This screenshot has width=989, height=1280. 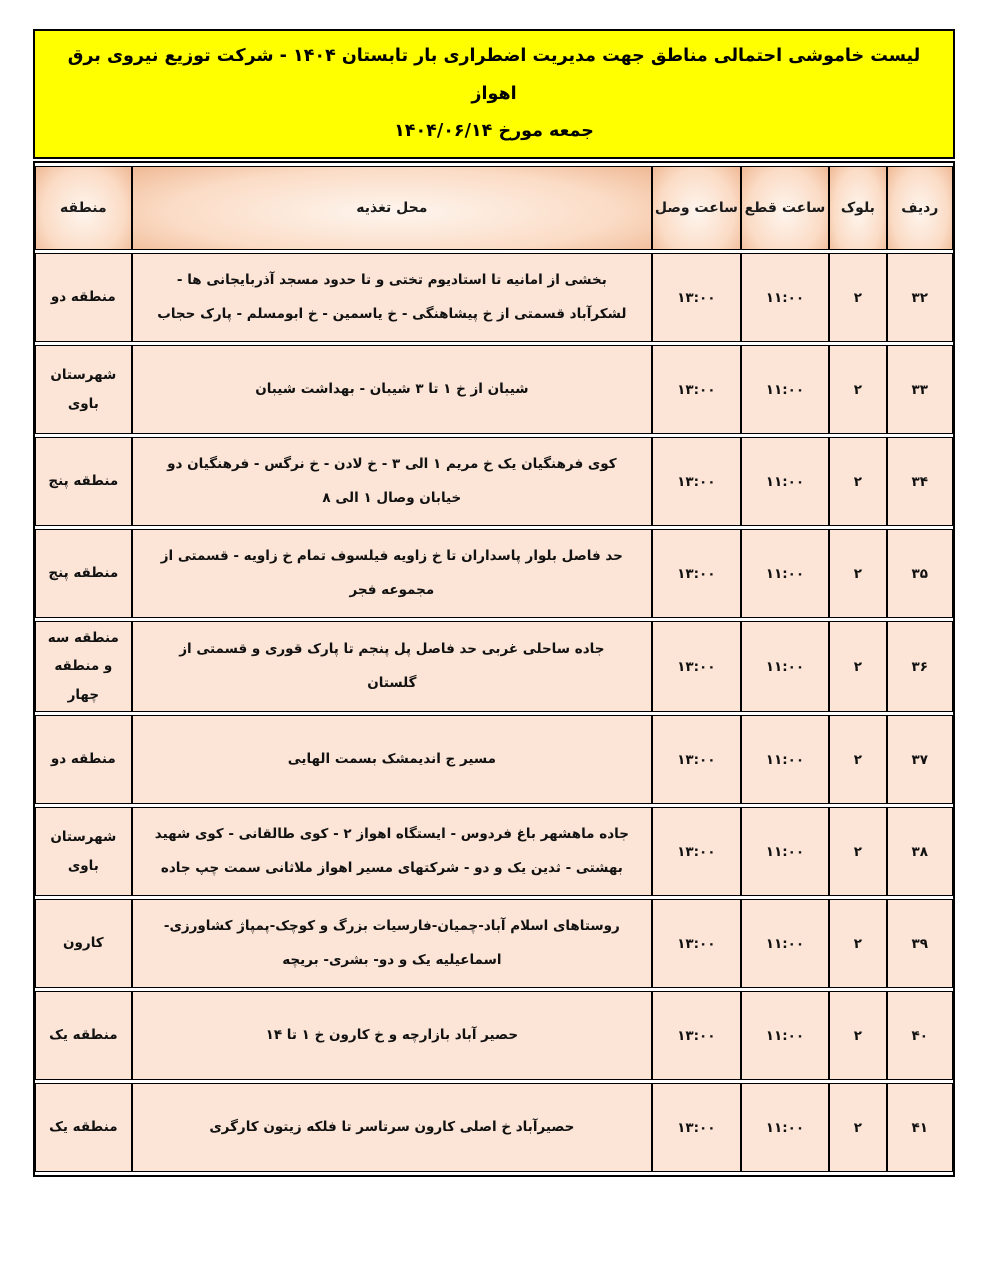 I want to click on cell-row-no: ۳۳, so click(x=919, y=389).